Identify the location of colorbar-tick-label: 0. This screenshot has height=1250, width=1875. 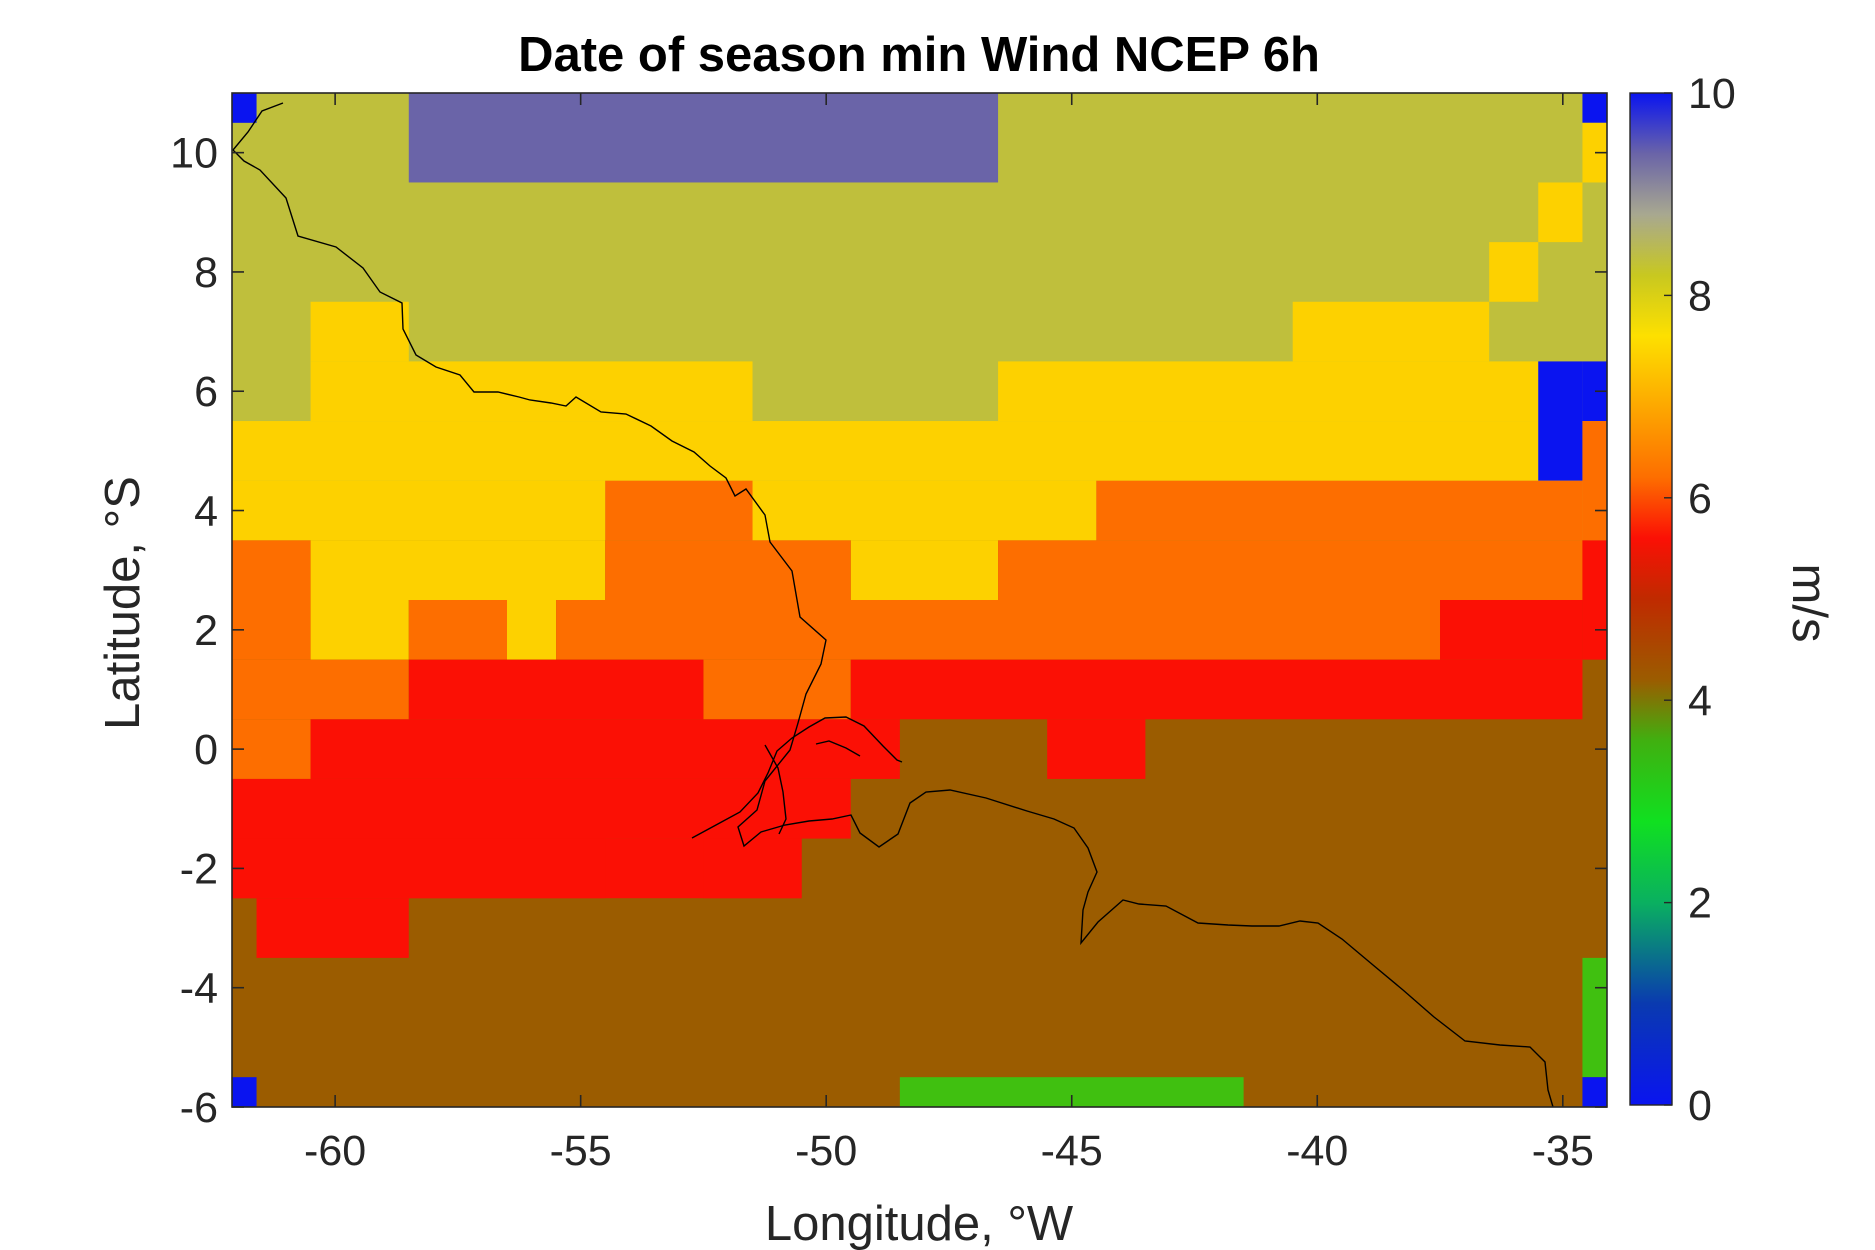
(1700, 1106).